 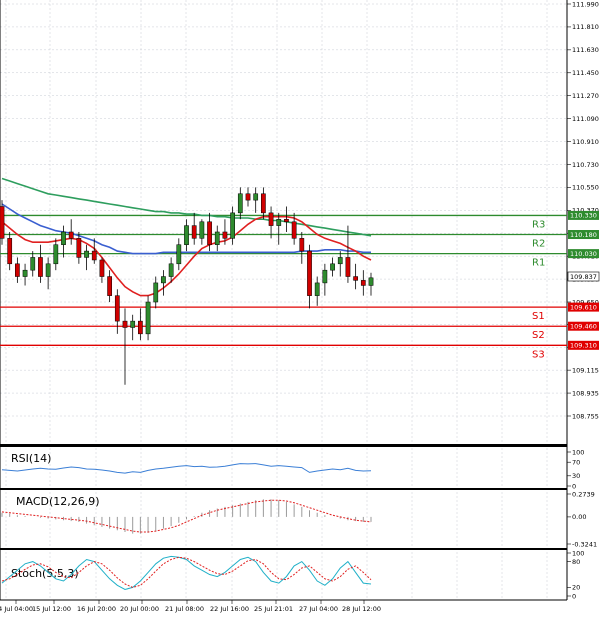 I want to click on macd-tick-label: -0.3241, so click(x=584, y=544).